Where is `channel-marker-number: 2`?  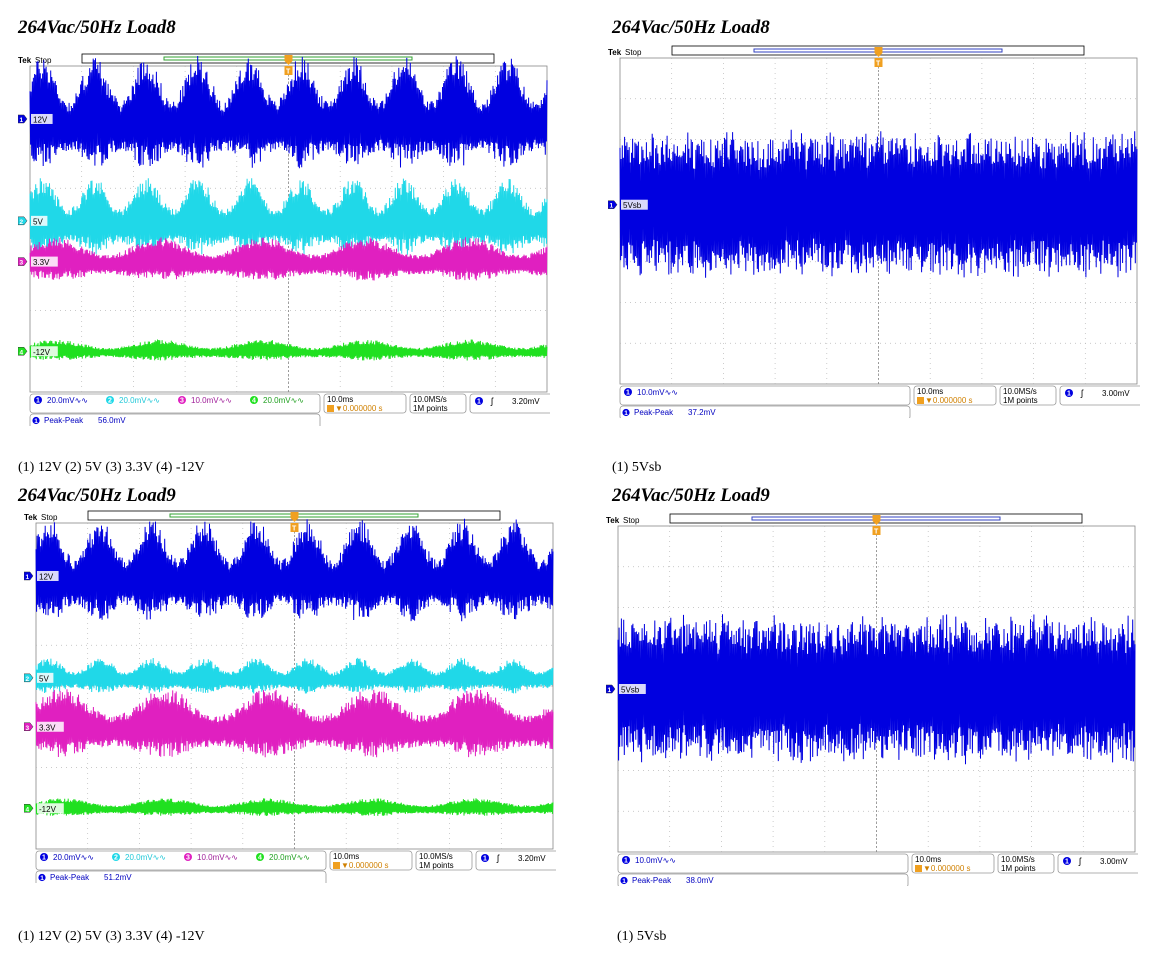
channel-marker-number: 2 is located at coordinates (22, 222).